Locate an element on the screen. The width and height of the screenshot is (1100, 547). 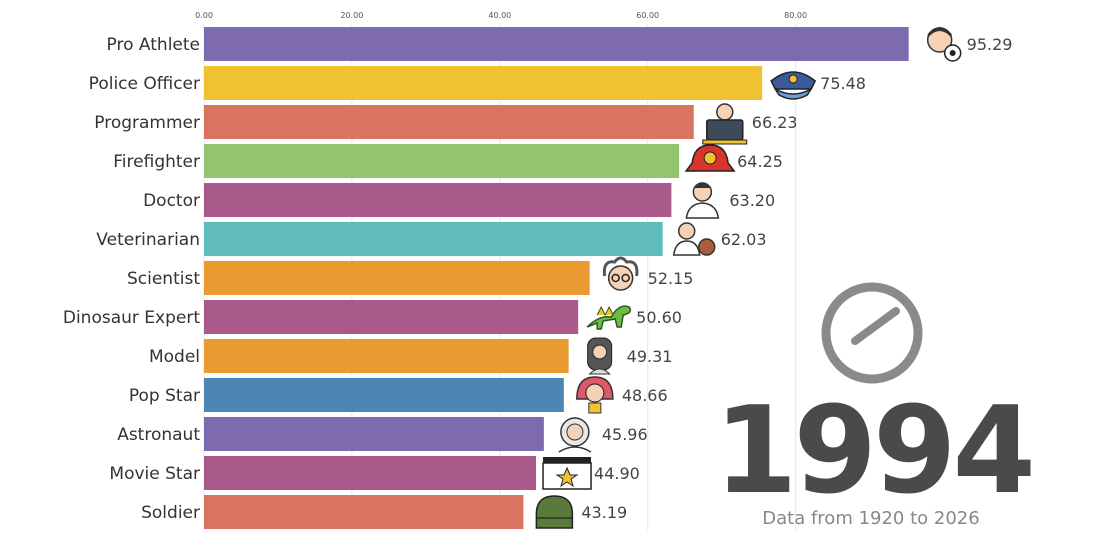
firefighter-helmet-icon is located at coordinates (710, 158).